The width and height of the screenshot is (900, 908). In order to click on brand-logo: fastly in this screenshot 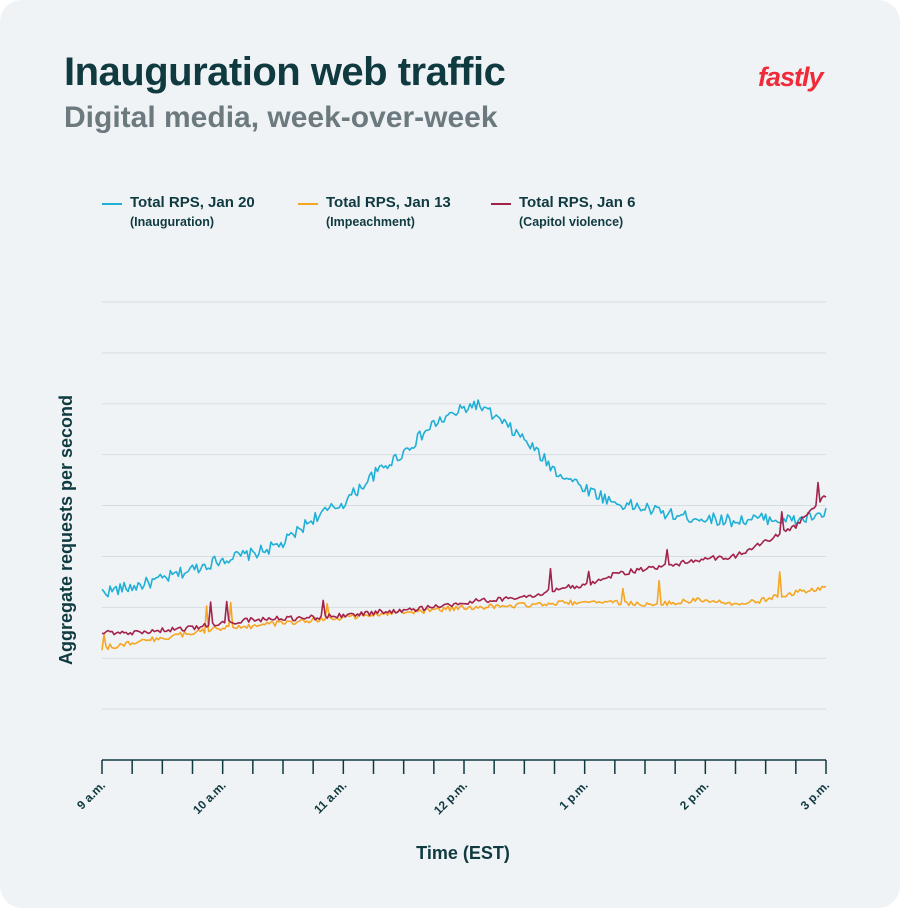, I will do `click(791, 77)`.